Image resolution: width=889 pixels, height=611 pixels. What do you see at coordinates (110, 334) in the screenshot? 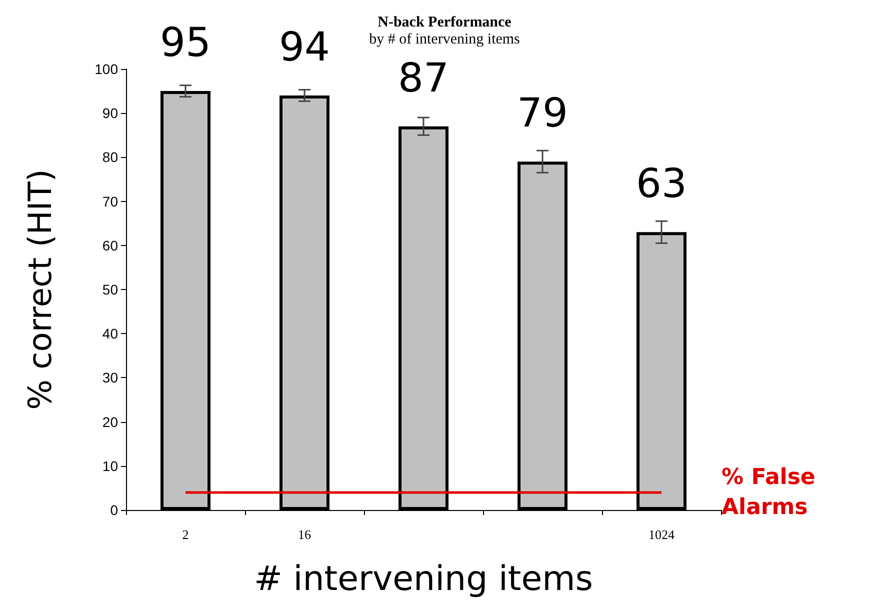
I see `y-tick-label: 40` at bounding box center [110, 334].